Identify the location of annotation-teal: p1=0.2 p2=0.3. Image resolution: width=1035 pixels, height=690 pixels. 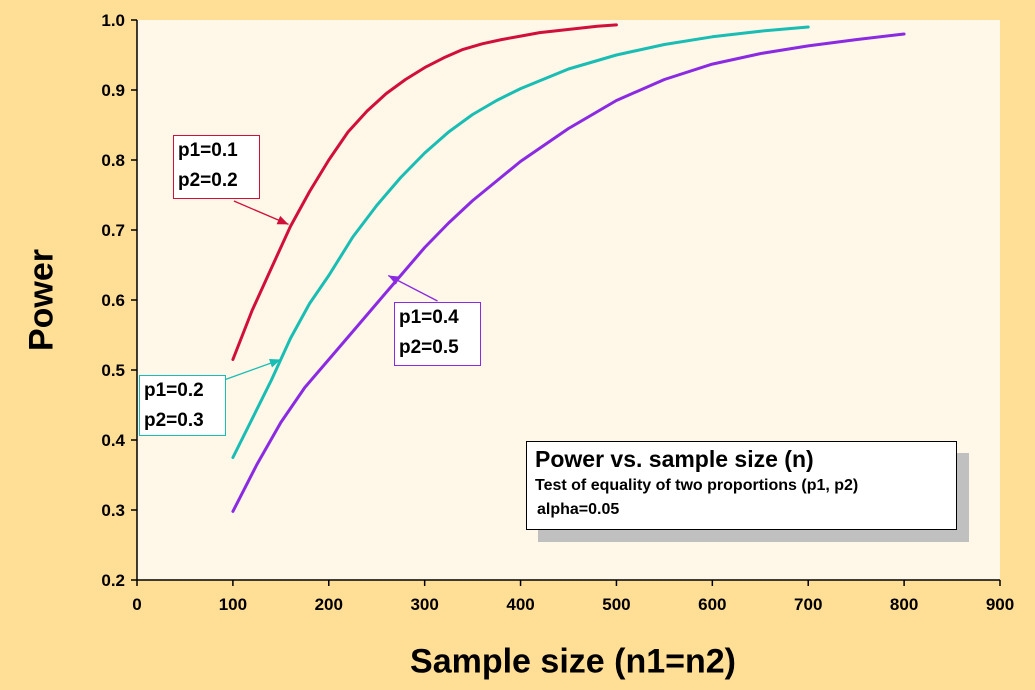
(182, 405).